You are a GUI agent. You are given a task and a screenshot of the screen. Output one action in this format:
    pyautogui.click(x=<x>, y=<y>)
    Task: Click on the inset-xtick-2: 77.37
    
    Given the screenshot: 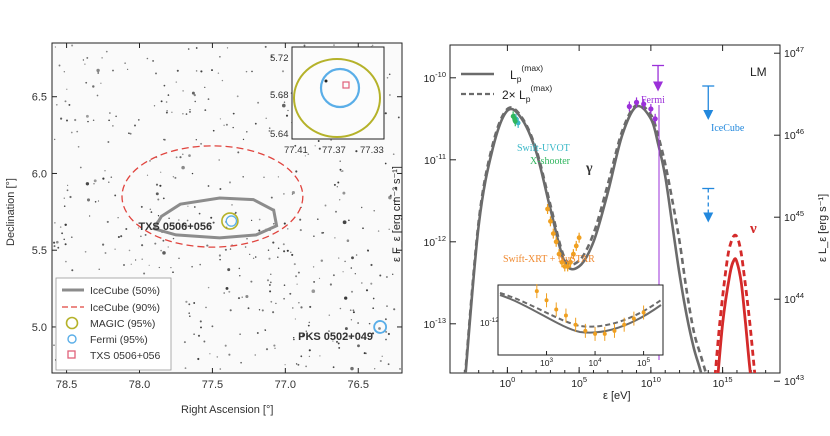 What is the action you would take?
    pyautogui.click(x=334, y=150)
    